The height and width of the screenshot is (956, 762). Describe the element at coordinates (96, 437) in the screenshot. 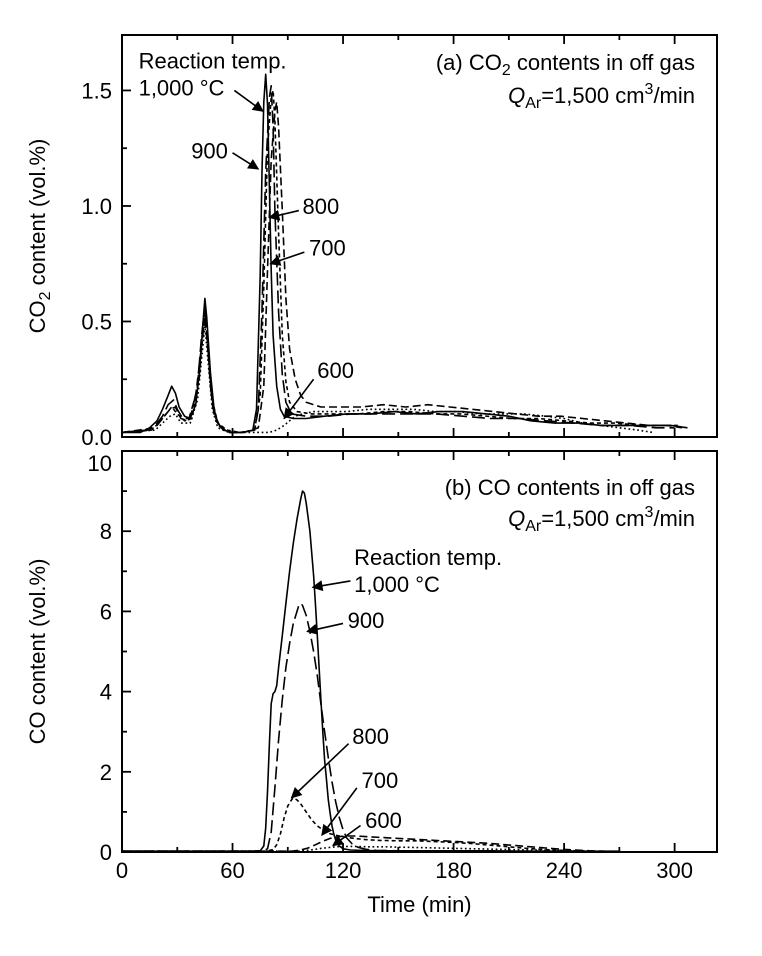

I see `panel-a-y-tick-label: 0.0` at that location.